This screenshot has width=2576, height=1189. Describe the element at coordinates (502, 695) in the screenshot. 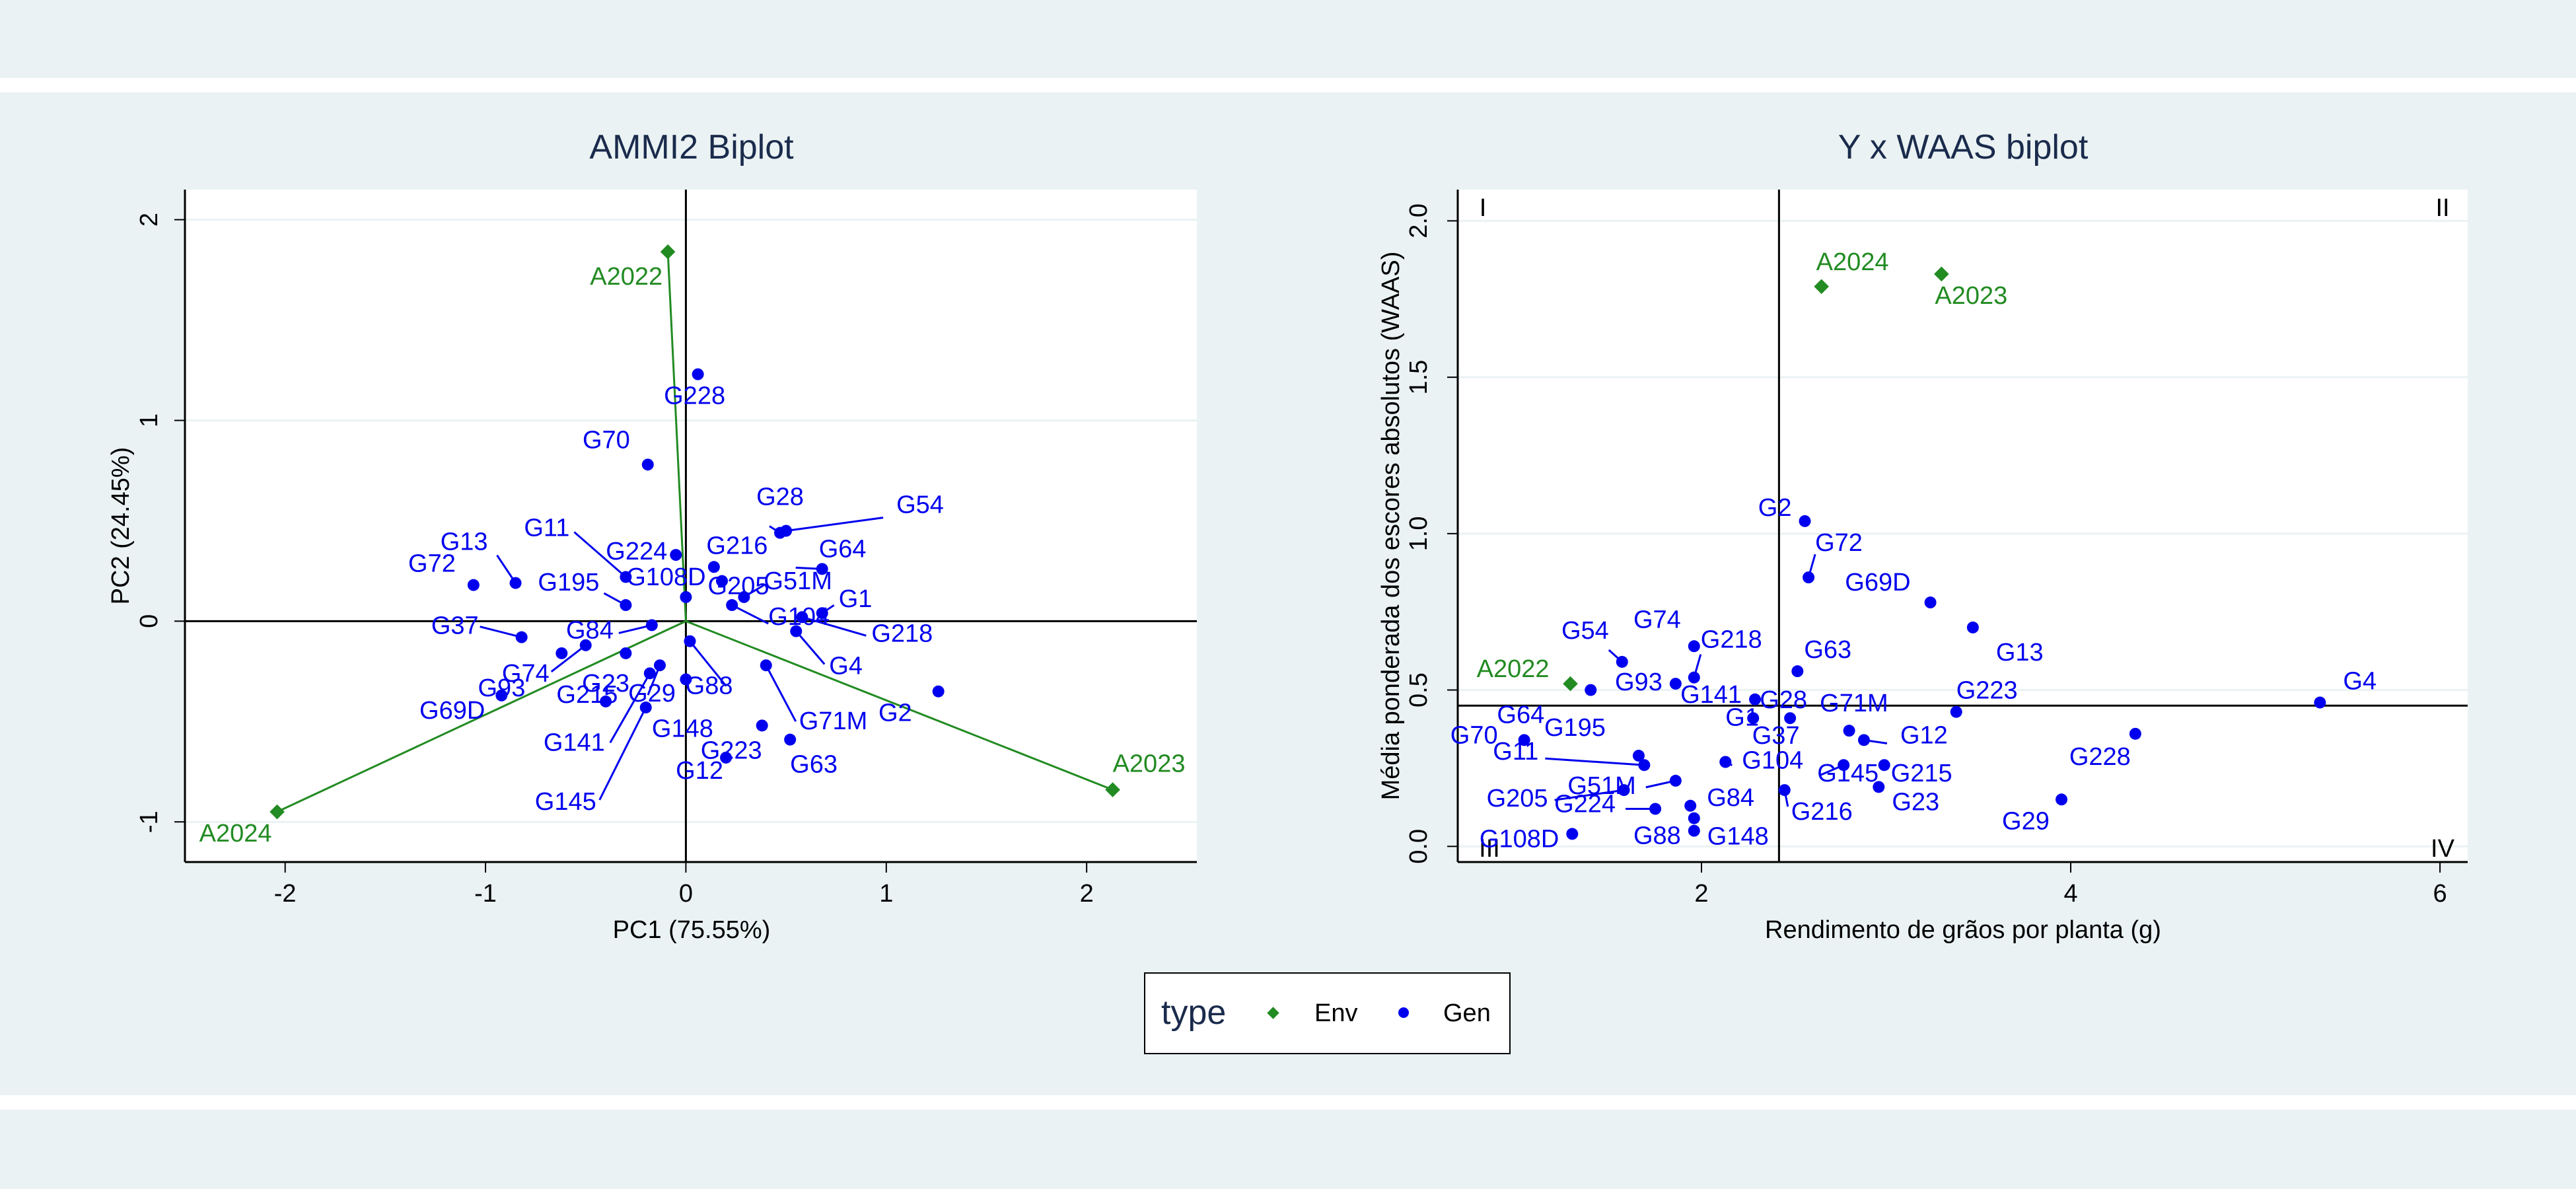

I see `gen-point-g69d` at that location.